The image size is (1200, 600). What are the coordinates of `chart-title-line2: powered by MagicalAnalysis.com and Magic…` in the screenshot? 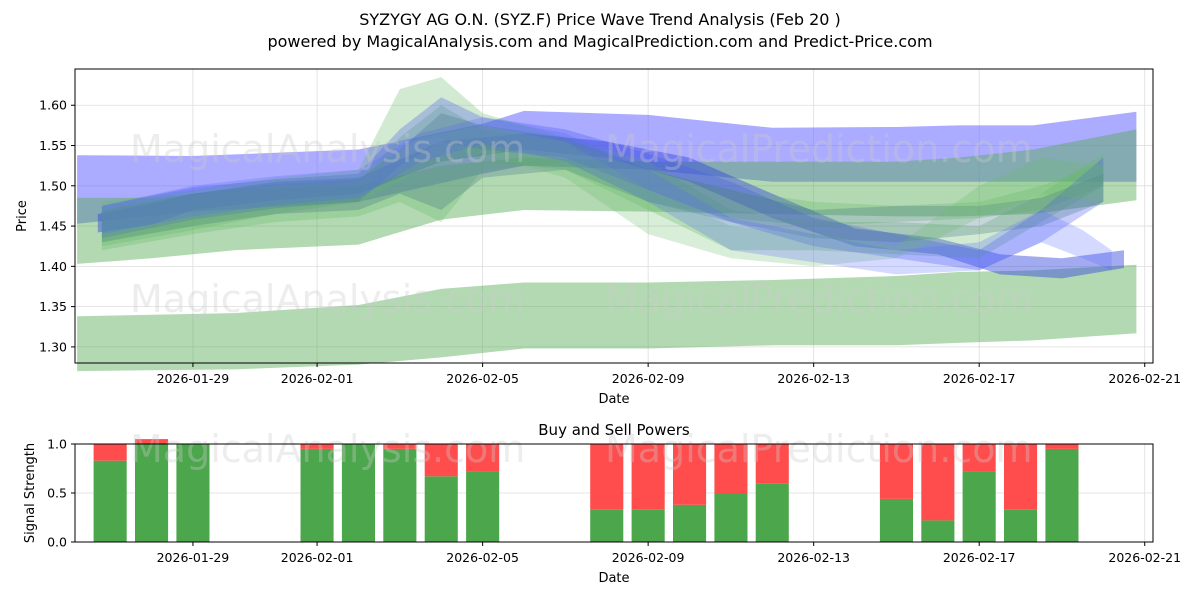 It's located at (599, 41).